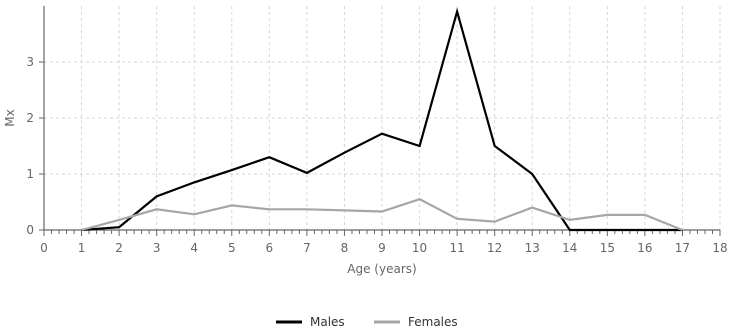  I want to click on series-line-females, so click(382, 215).